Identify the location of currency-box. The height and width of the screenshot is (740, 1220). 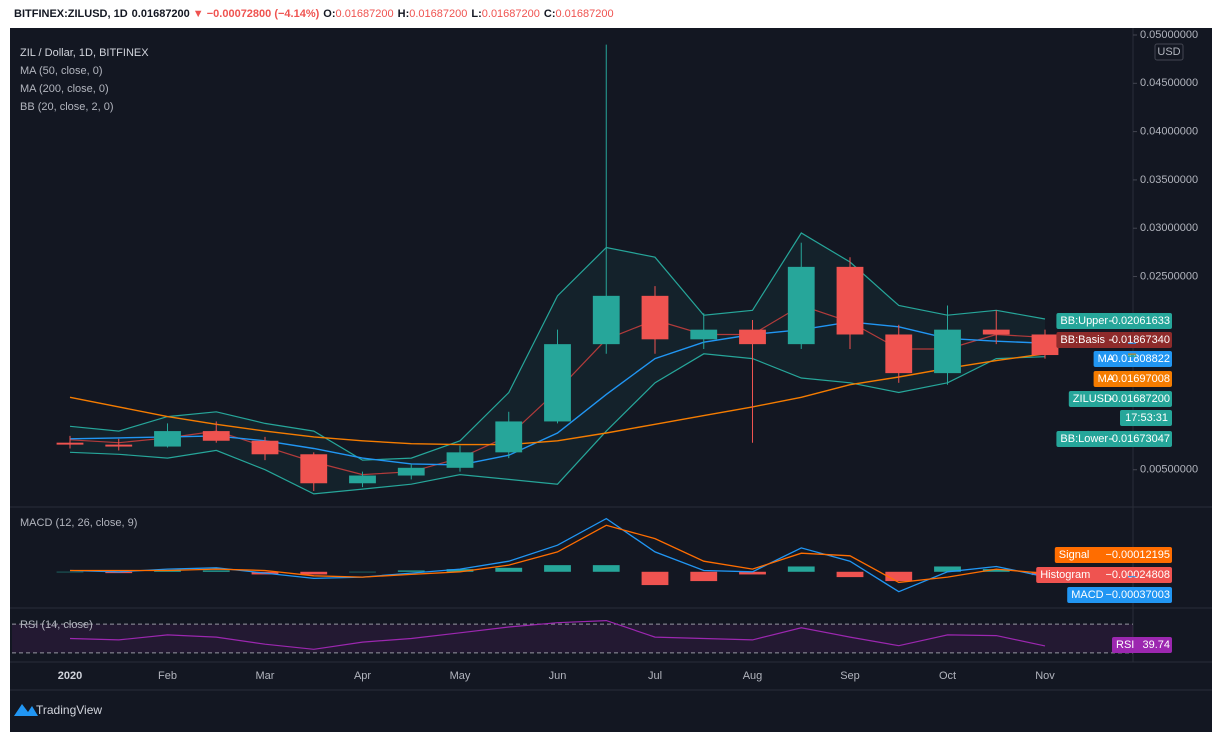
(1169, 52).